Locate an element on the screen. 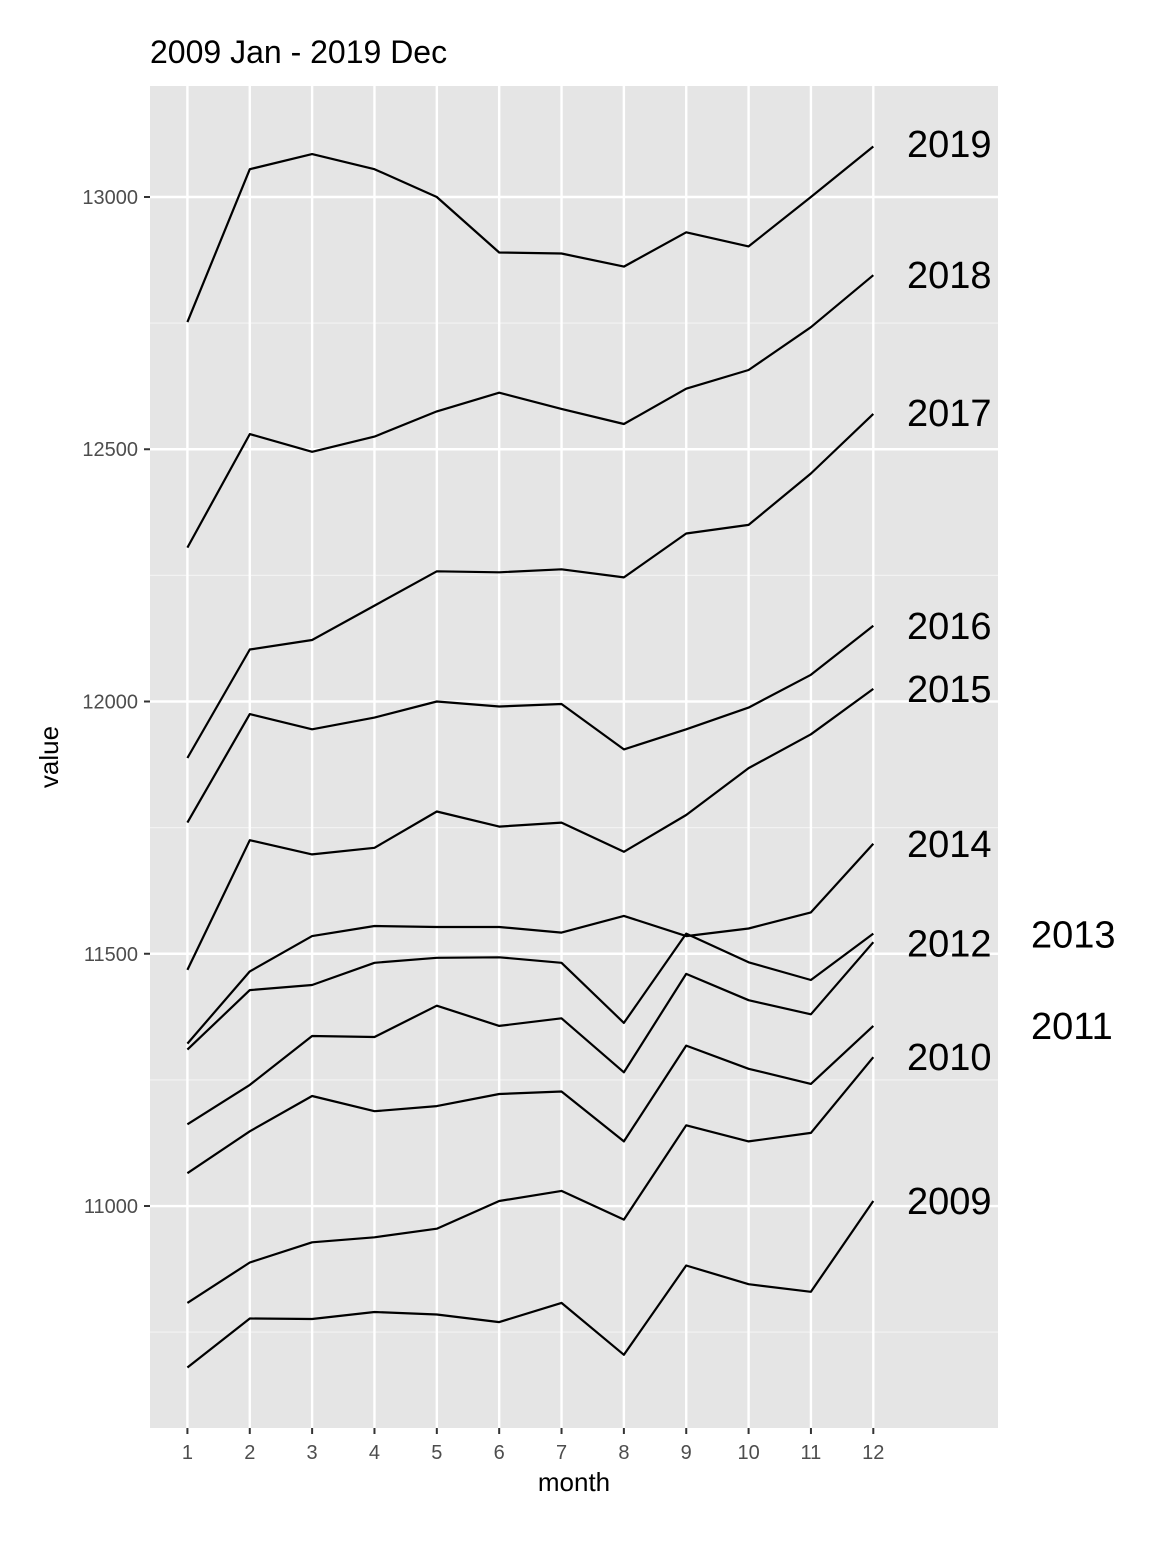 This screenshot has height=1541, width=1152. chart-title: 2009 Jan - 2019 Dec is located at coordinates (298, 52).